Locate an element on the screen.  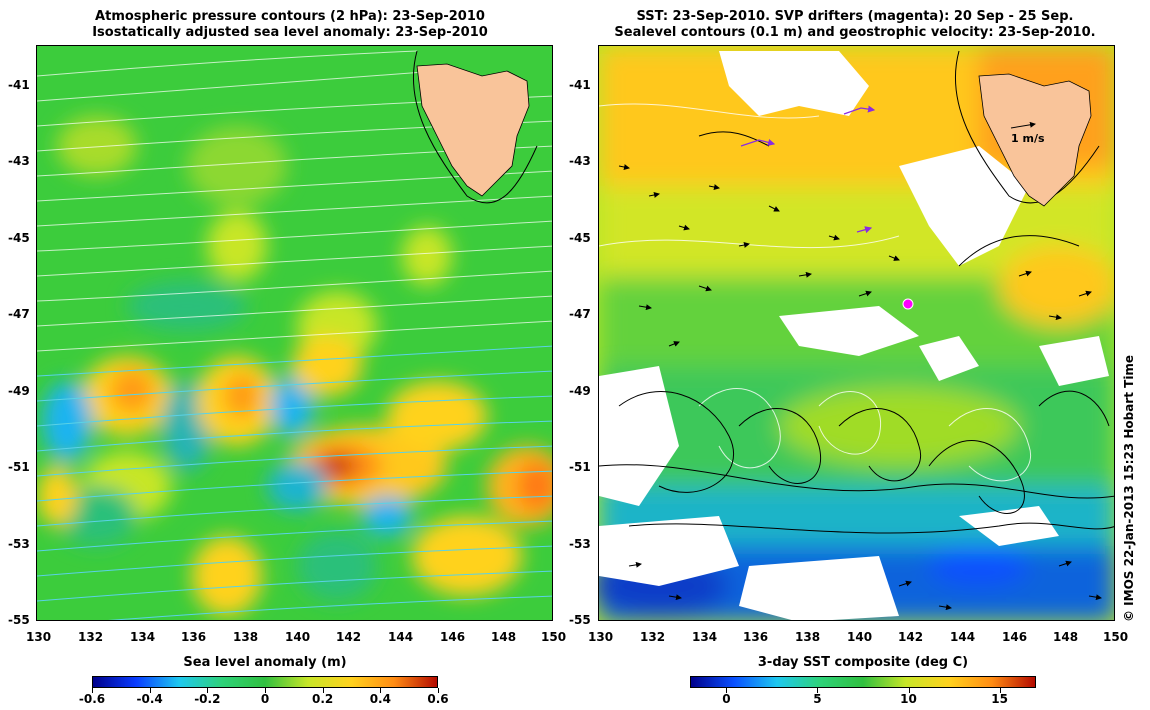
svp-drifter-tracks is located at coordinates (808, 169).